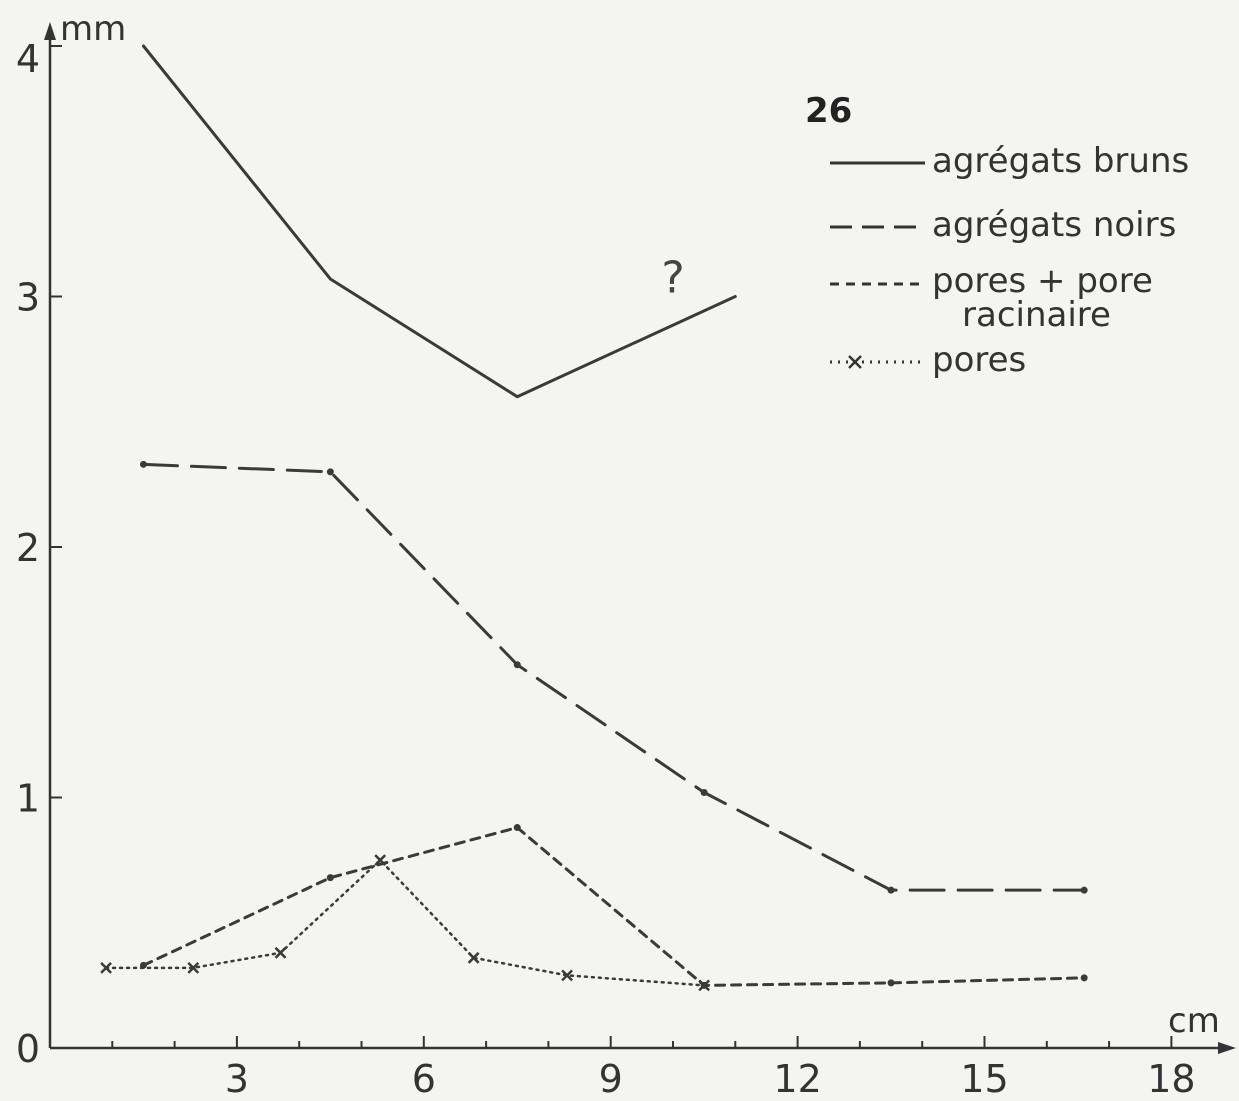  I want to click on y-tick-label: 1, so click(28, 799).